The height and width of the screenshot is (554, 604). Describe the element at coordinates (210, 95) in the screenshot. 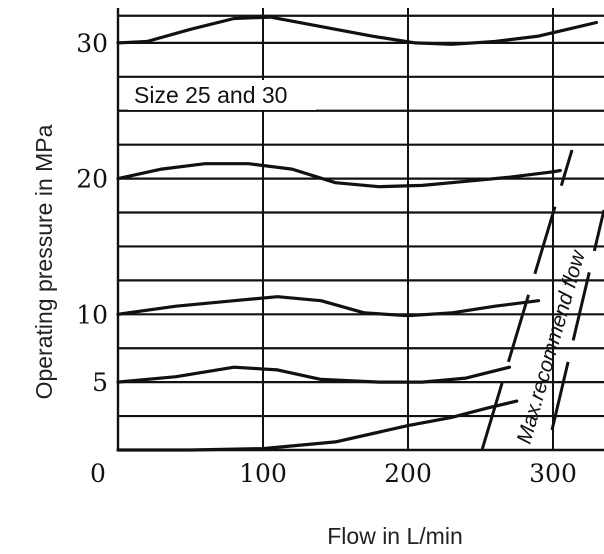

I see `size-annotation: Size 25 and 30` at that location.